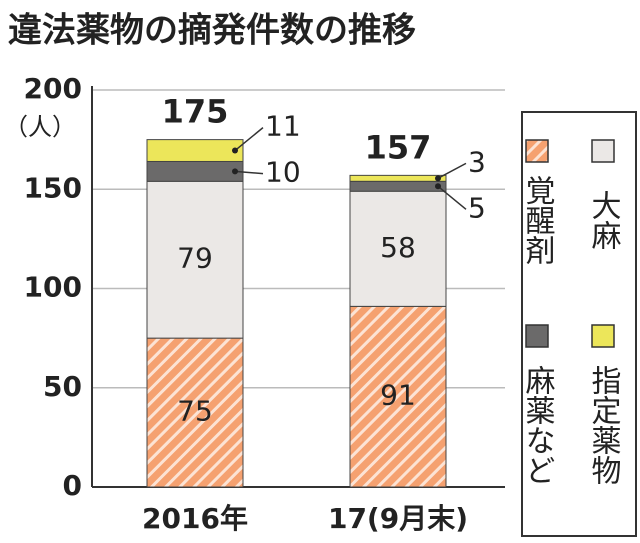 The width and height of the screenshot is (640, 543). Describe the element at coordinates (53, 187) in the screenshot. I see `y-tick-label: 150` at that location.